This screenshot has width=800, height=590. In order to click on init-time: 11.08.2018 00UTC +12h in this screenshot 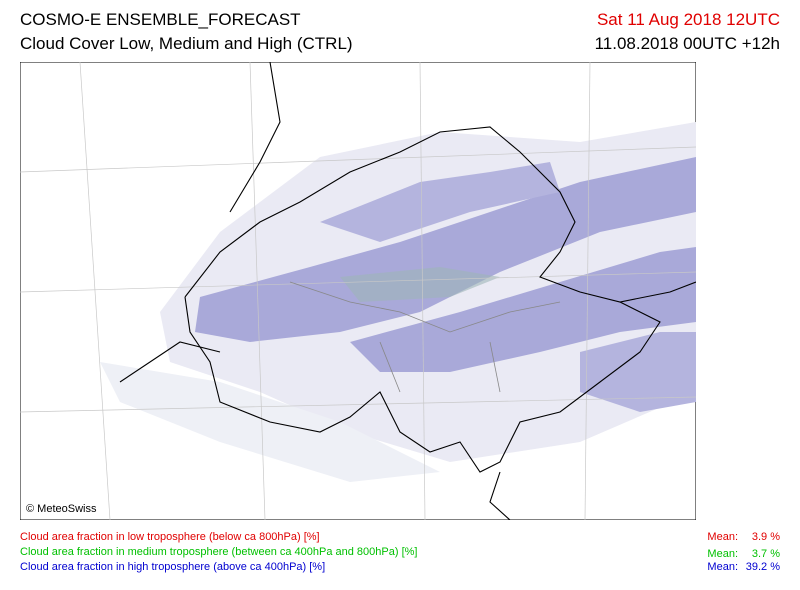, I will do `click(687, 43)`.